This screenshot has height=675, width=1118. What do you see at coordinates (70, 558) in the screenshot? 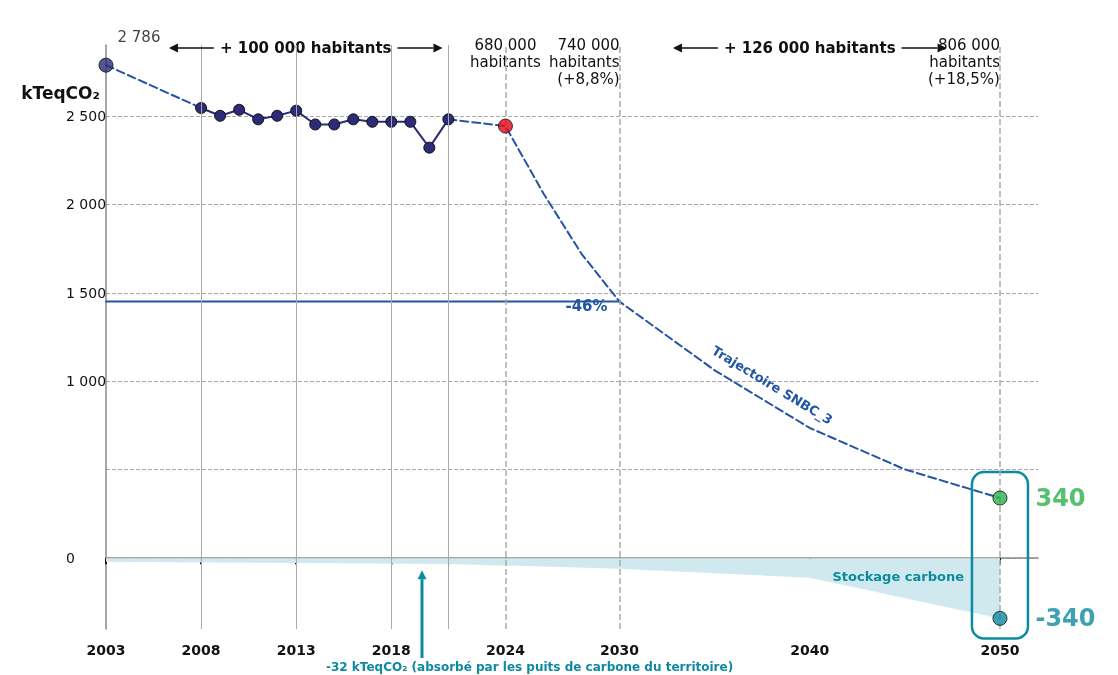
I see `y-tick-label: 0` at bounding box center [70, 558].